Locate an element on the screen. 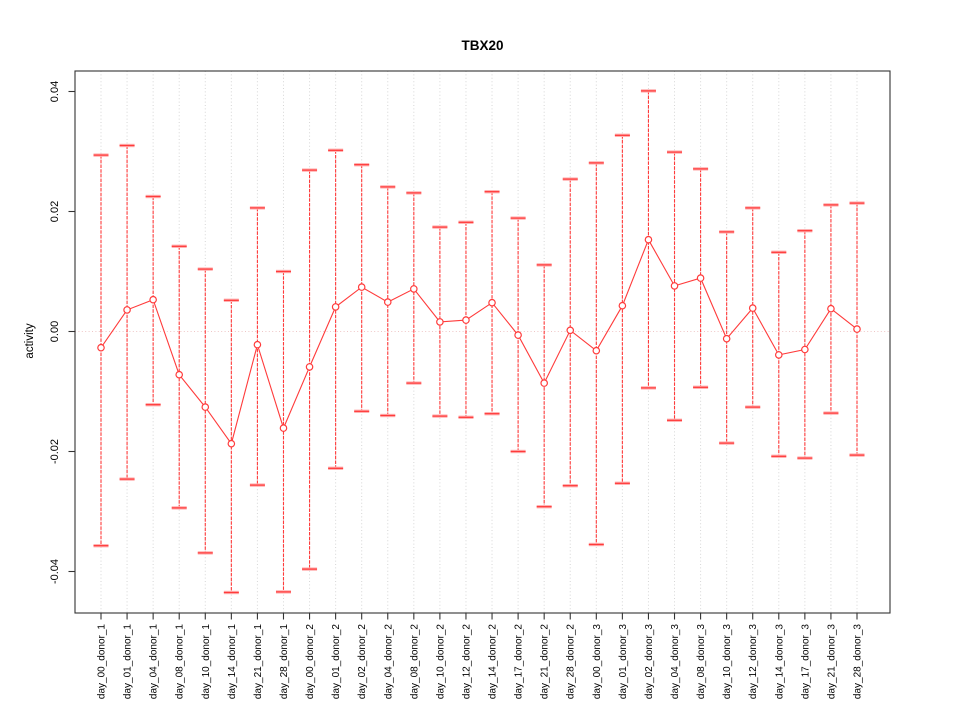 This screenshot has width=960, height=720. x-tick-label: day_17_donor_3 is located at coordinates (805, 662).